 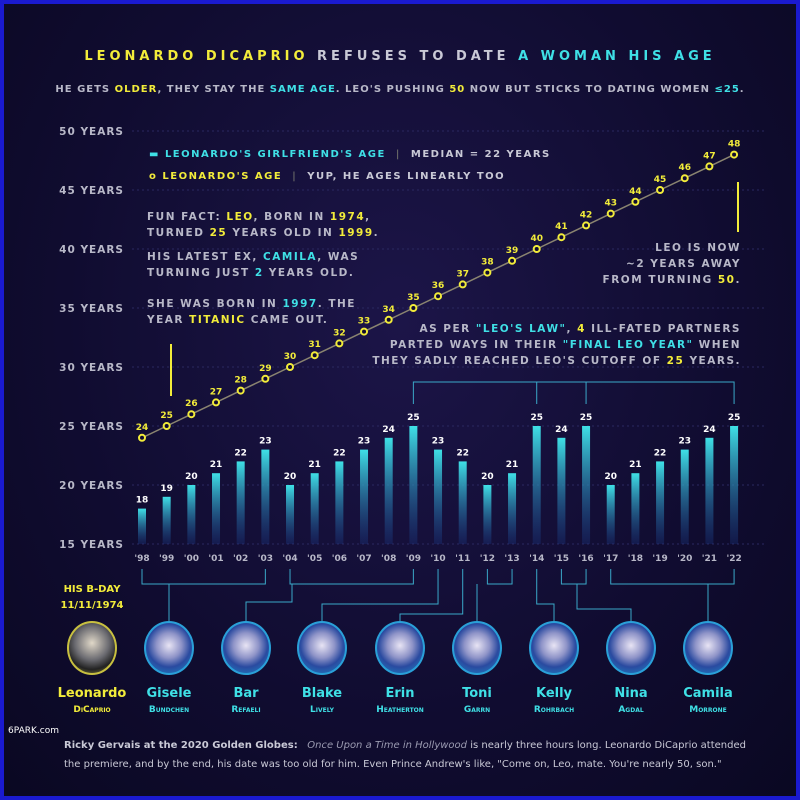 What do you see at coordinates (265, 559) in the screenshot?
I see `x-tick-label: '03` at bounding box center [265, 559].